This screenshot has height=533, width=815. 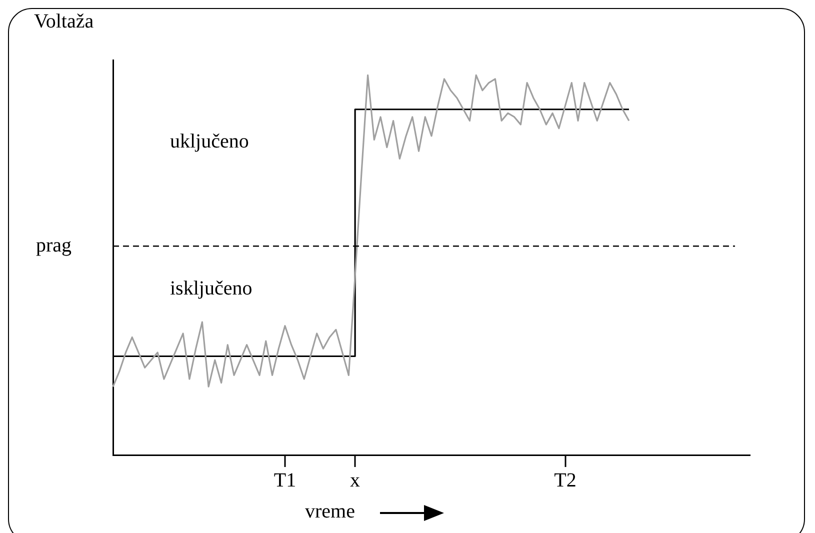 What do you see at coordinates (330, 511) in the screenshot?
I see `x-axis-title: vreme` at bounding box center [330, 511].